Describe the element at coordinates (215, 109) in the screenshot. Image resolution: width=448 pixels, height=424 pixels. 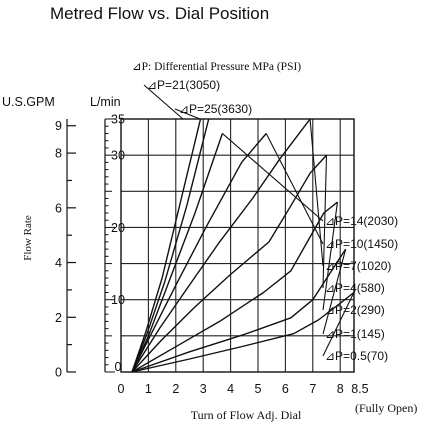
I see `series-label: ⊿P=25(3630)` at that location.